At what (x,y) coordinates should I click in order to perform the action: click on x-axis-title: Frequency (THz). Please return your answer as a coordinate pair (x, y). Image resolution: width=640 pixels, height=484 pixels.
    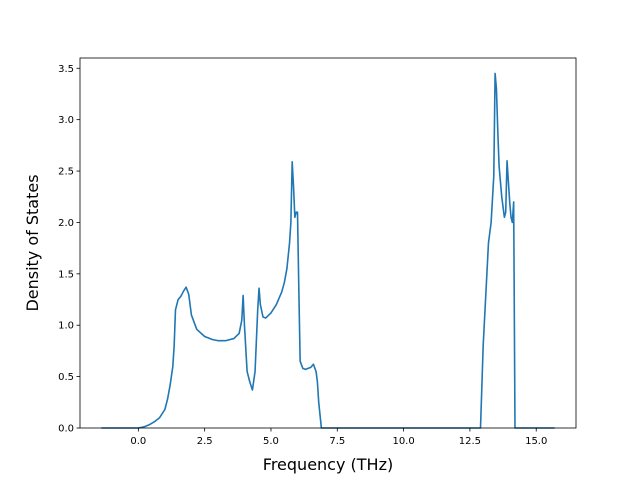
    Looking at the image, I should click on (328, 464).